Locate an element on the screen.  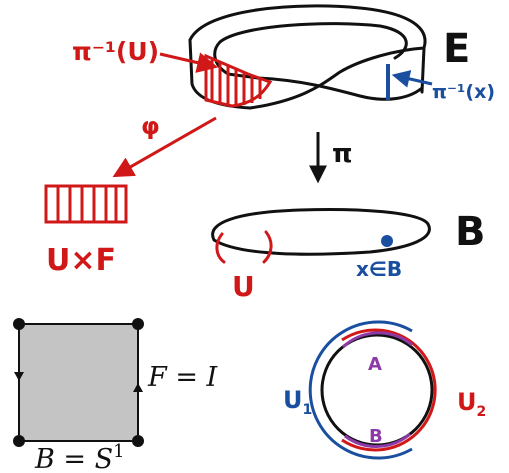
overlap-a-label: A is located at coordinates (375, 364).